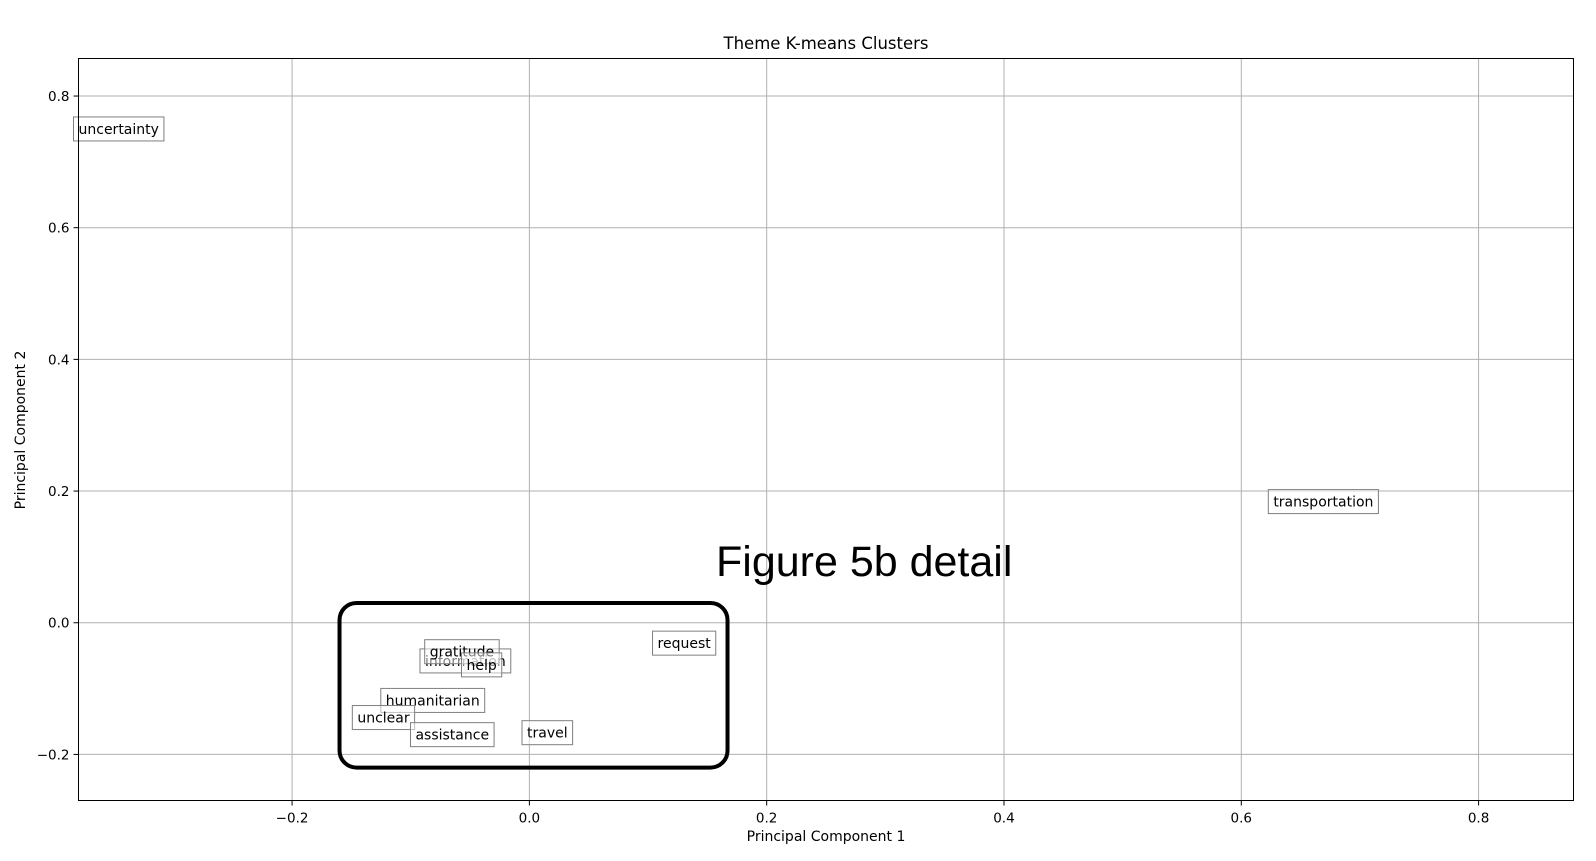 This screenshot has height=861, width=1596. I want to click on point-label: uncertainty, so click(119, 129).